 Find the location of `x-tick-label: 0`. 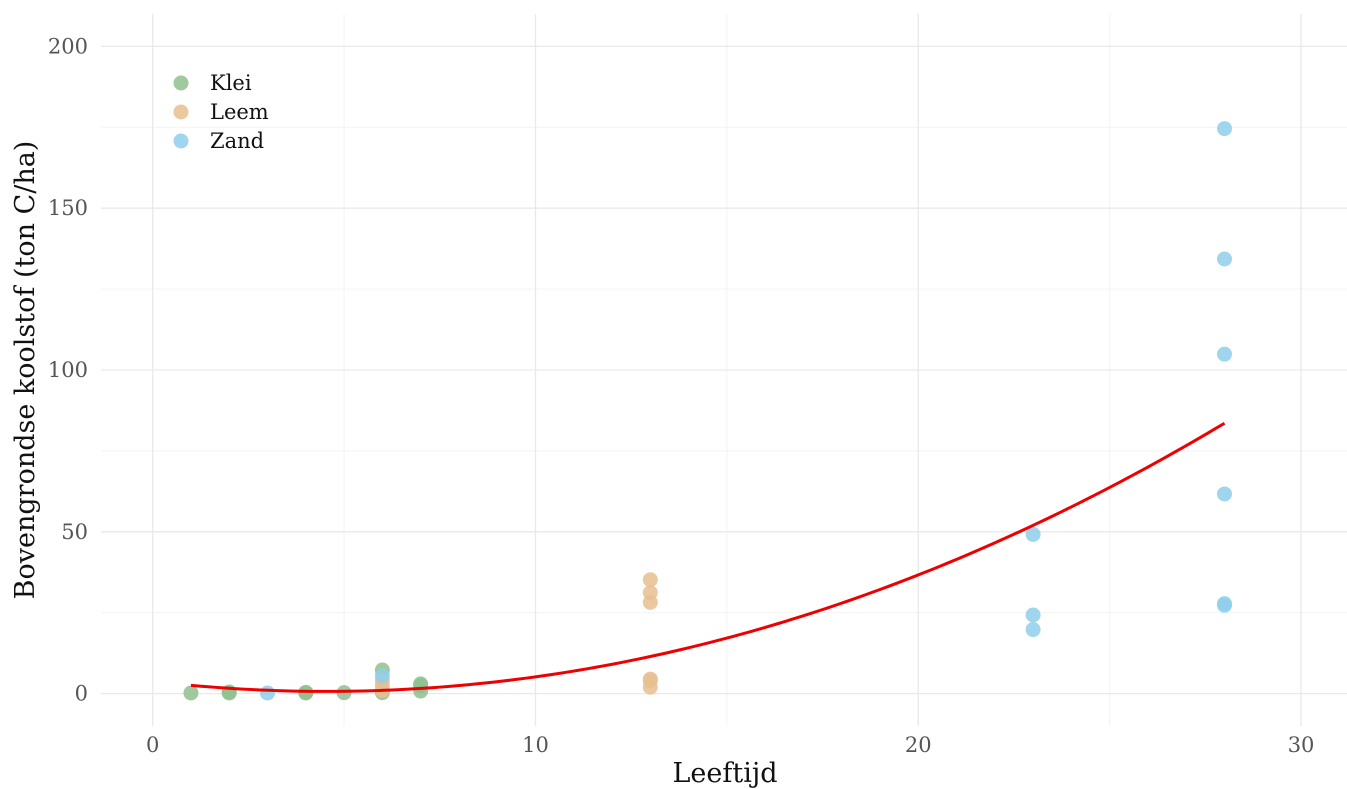

x-tick-label: 0 is located at coordinates (152, 745).